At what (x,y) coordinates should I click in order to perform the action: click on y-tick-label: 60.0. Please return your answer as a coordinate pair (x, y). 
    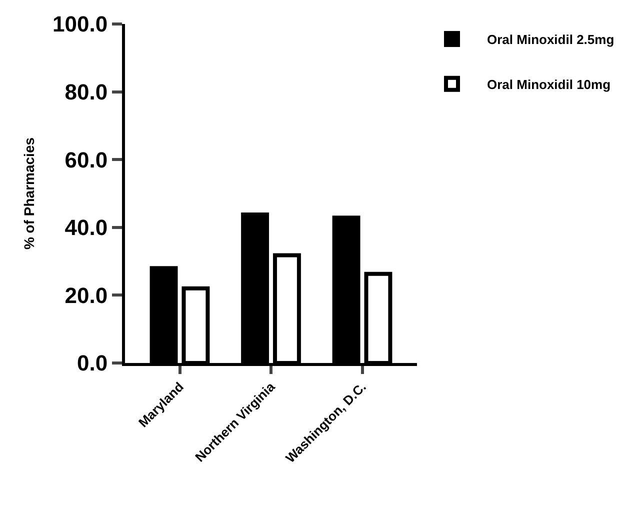
    Looking at the image, I should click on (86, 159).